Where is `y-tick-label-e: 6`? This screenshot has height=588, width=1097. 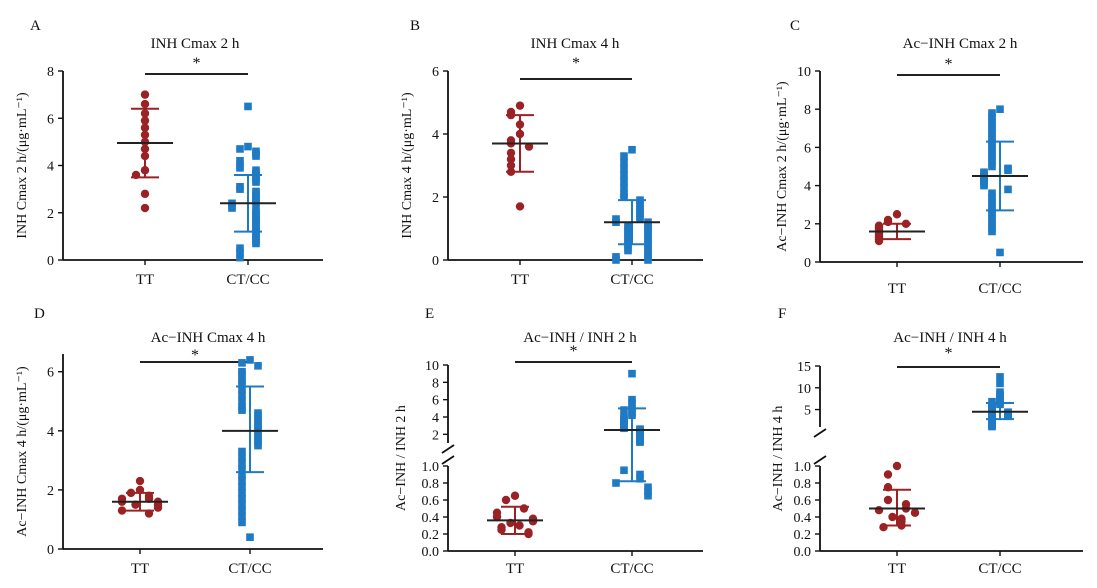
y-tick-label-e: 6 is located at coordinates (435, 401).